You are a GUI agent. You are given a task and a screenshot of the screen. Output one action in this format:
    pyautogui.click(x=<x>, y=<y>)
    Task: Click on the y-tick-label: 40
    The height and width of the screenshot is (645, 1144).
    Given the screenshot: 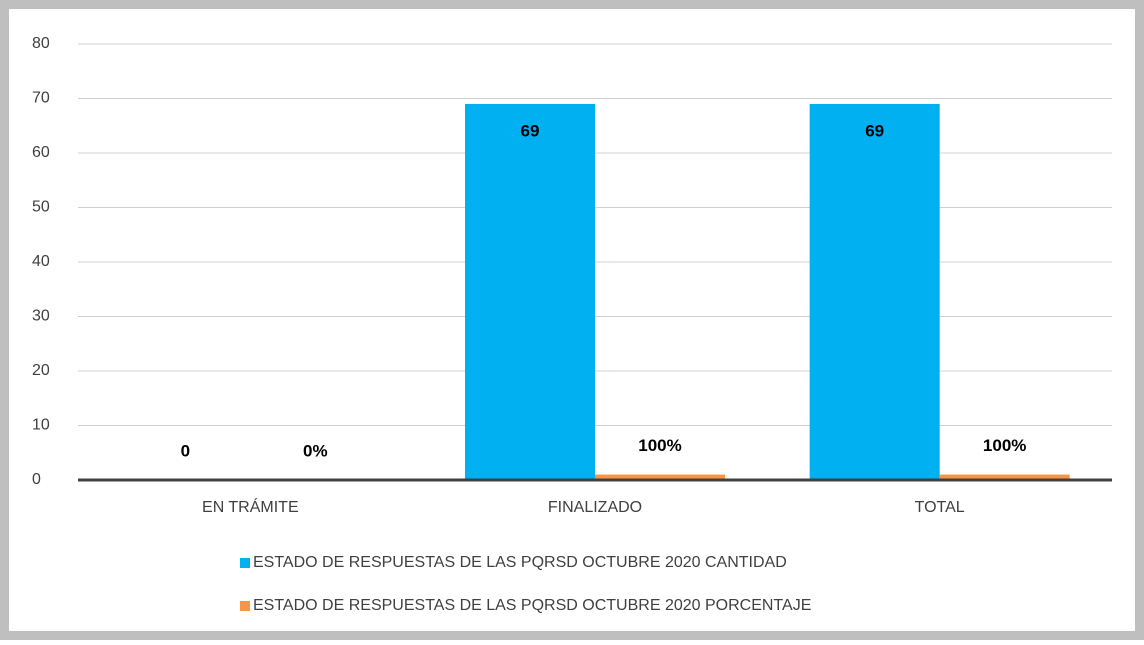 What is the action you would take?
    pyautogui.click(x=41, y=261)
    